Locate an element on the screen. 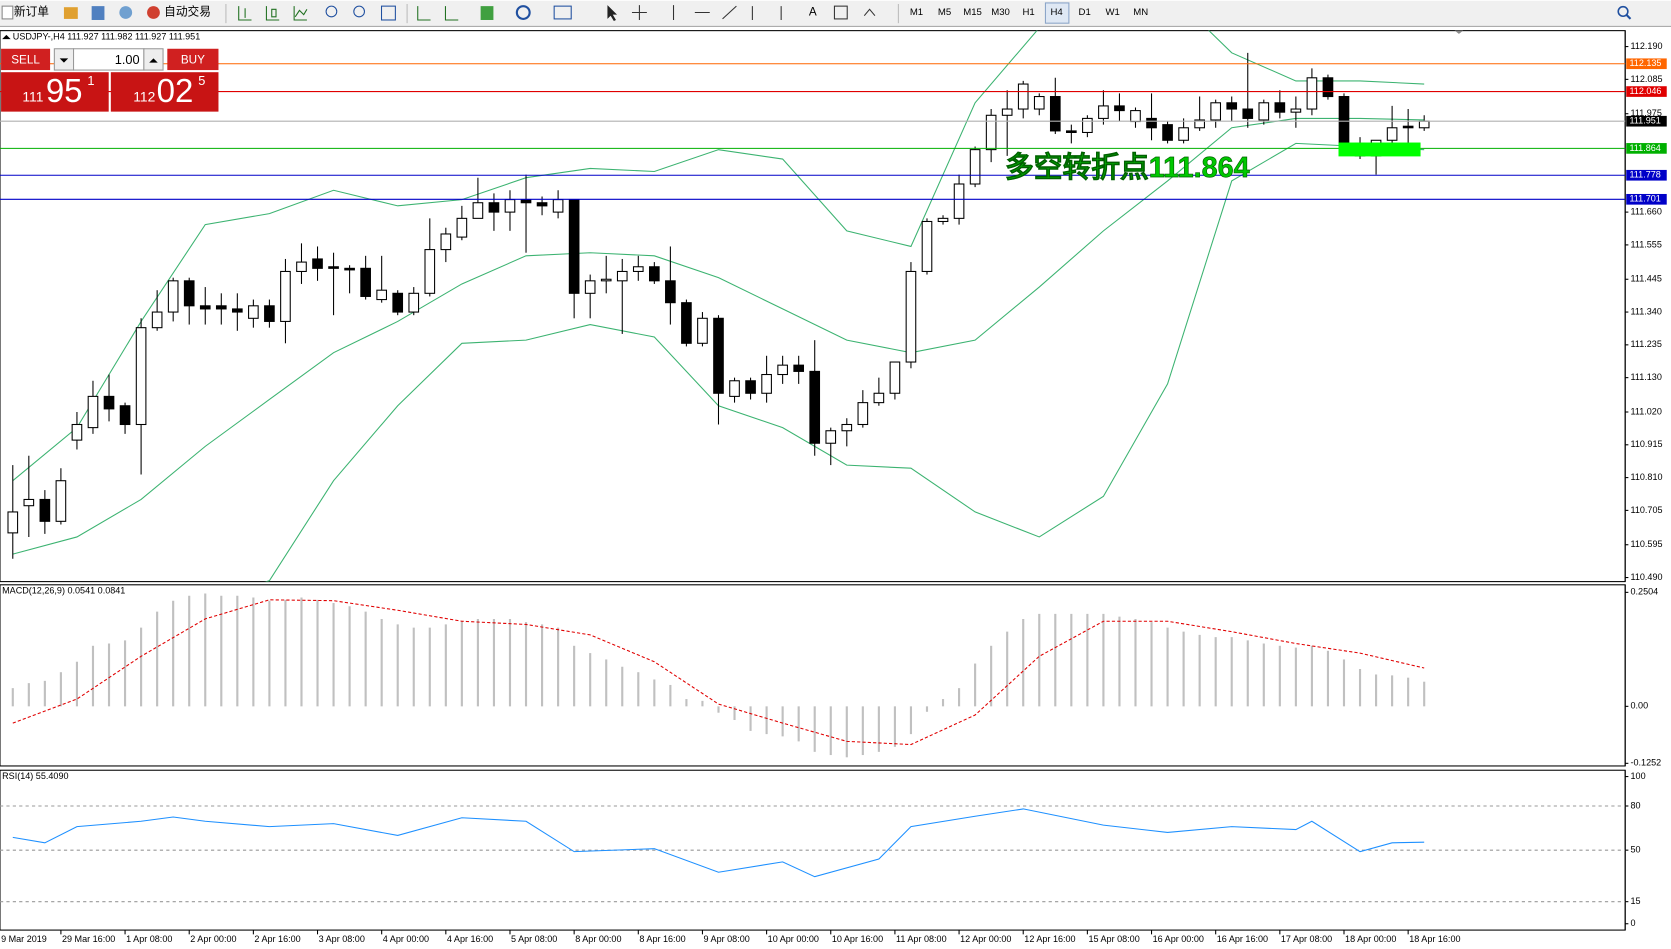 The image size is (1671, 949). price-tag-label: 111.864 is located at coordinates (1644, 148).